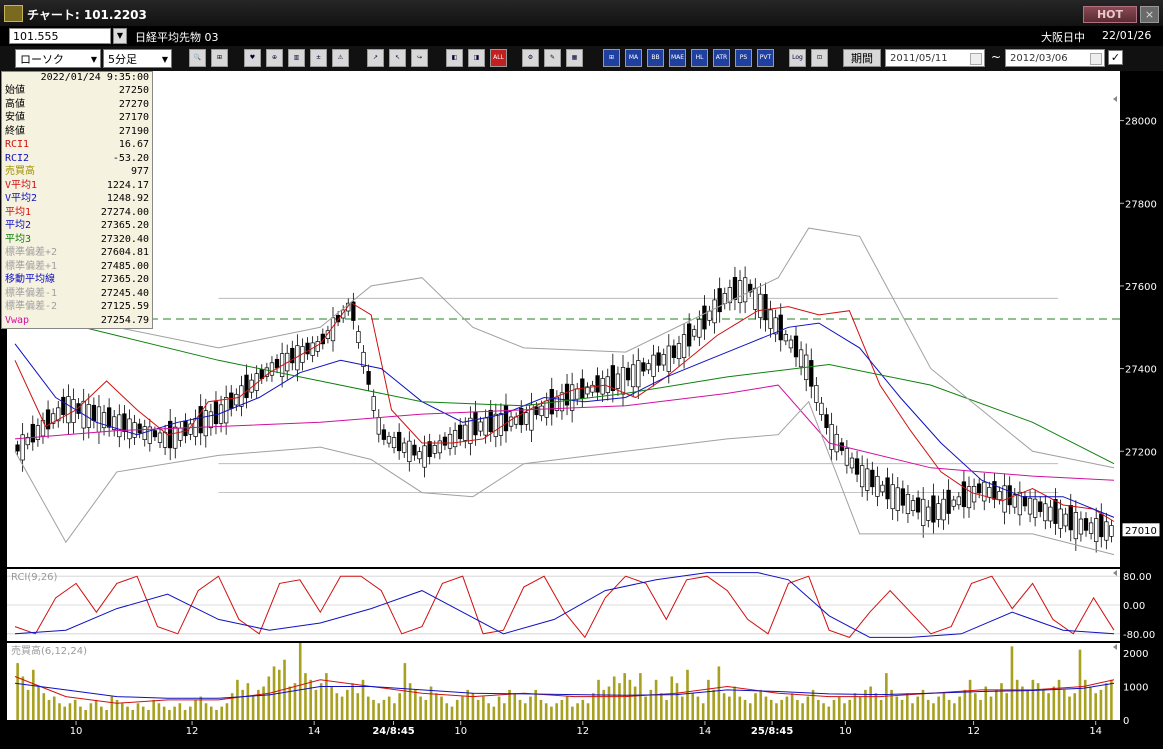 This screenshot has height=749, width=1163. I want to click on toolbar-button: ✎, so click(552, 58).